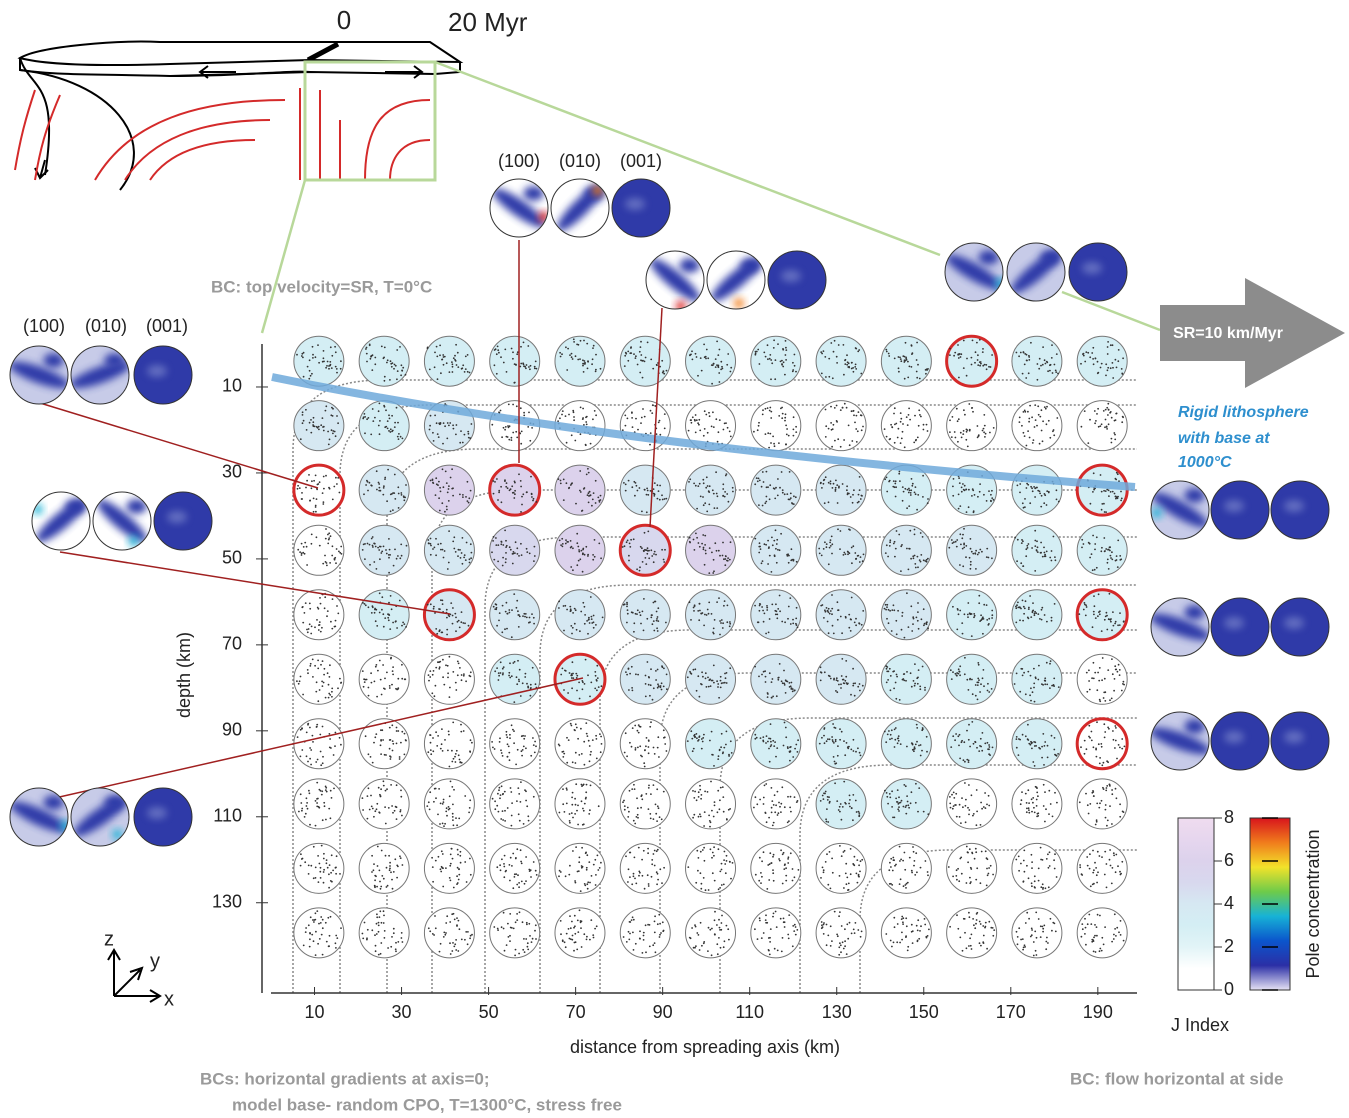  What do you see at coordinates (837, 1012) in the screenshot?
I see `x-tick-label: 130` at bounding box center [837, 1012].